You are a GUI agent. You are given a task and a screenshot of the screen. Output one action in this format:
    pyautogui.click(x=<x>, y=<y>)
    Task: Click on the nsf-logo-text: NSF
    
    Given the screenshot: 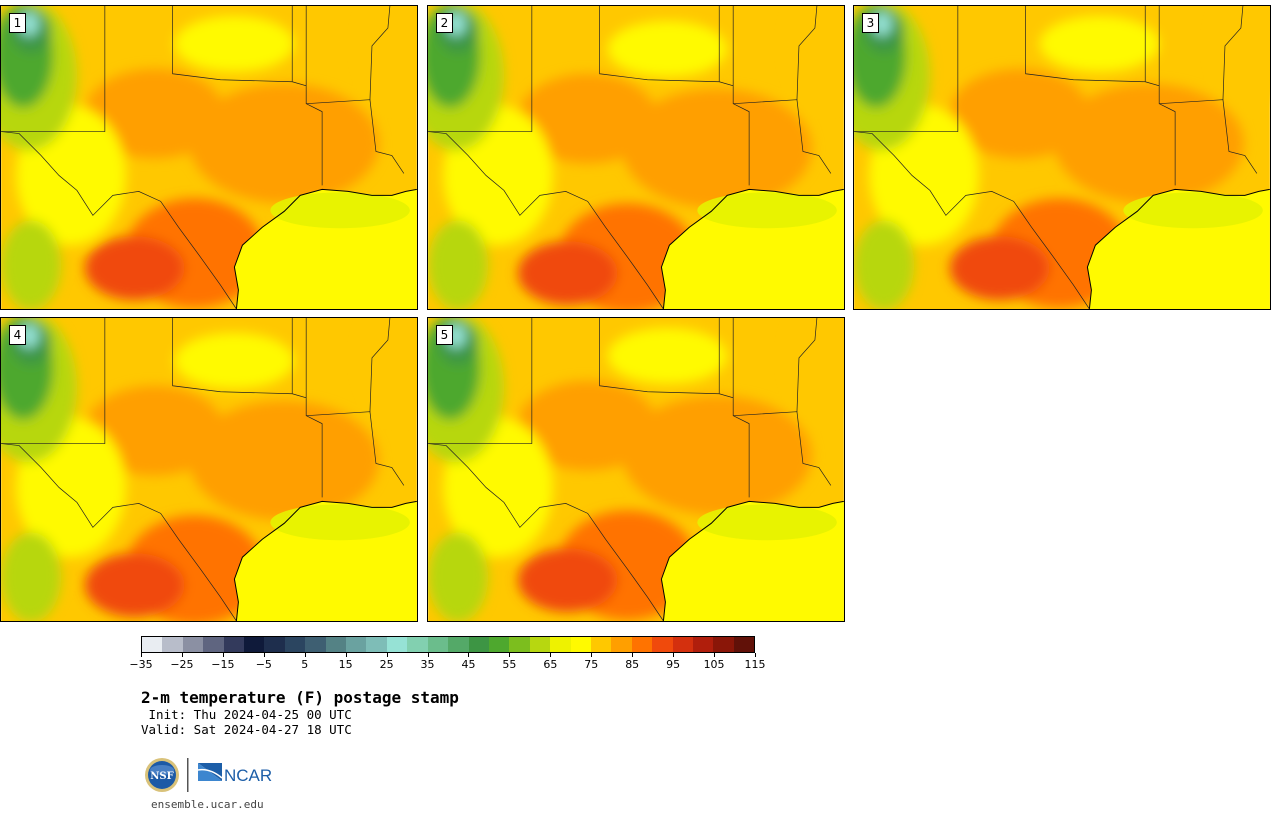 What is the action you would take?
    pyautogui.click(x=161, y=776)
    